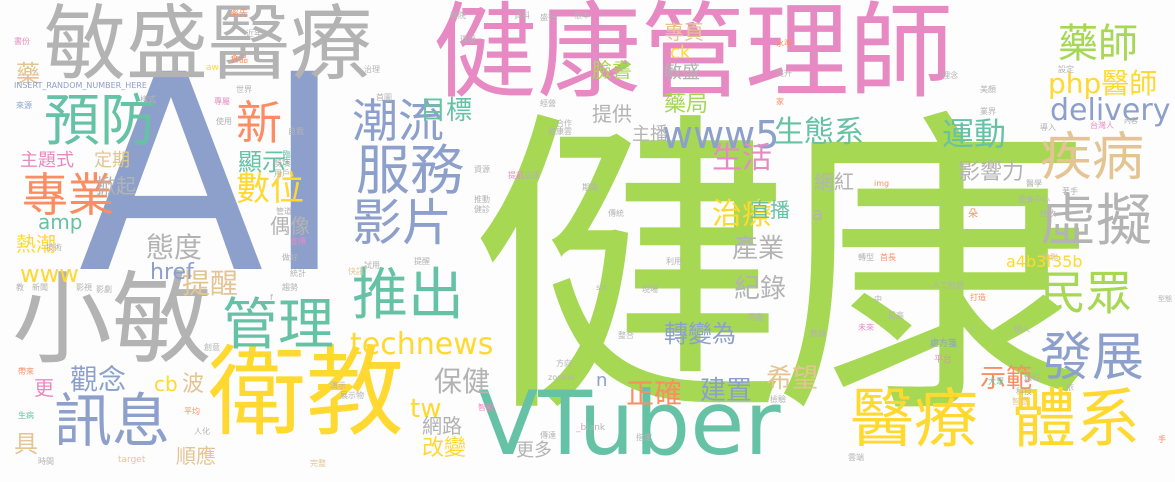 Image resolution: width=1175 pixels, height=482 pixels. I want to click on word-health-manager: 健康管理師, so click(693, 56).